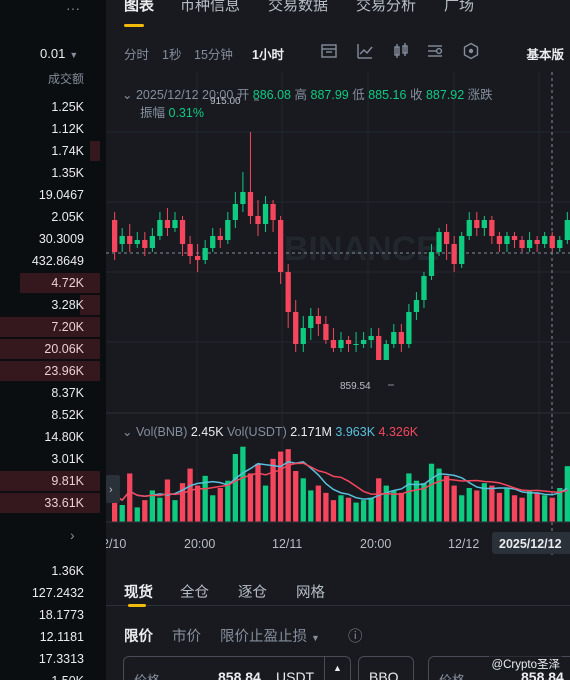 The image size is (570, 680). I want to click on candle-type-icon, so click(401, 51).